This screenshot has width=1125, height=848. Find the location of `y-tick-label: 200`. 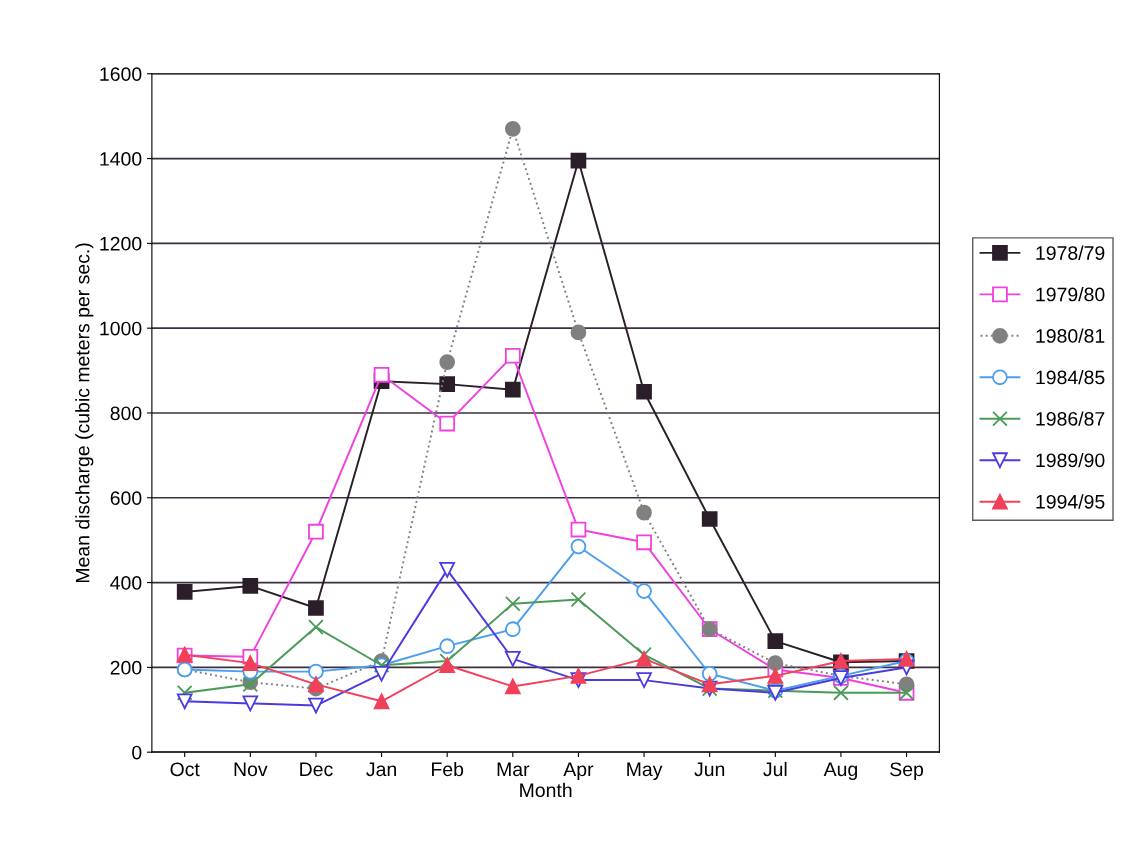

y-tick-label: 200 is located at coordinates (126, 667).